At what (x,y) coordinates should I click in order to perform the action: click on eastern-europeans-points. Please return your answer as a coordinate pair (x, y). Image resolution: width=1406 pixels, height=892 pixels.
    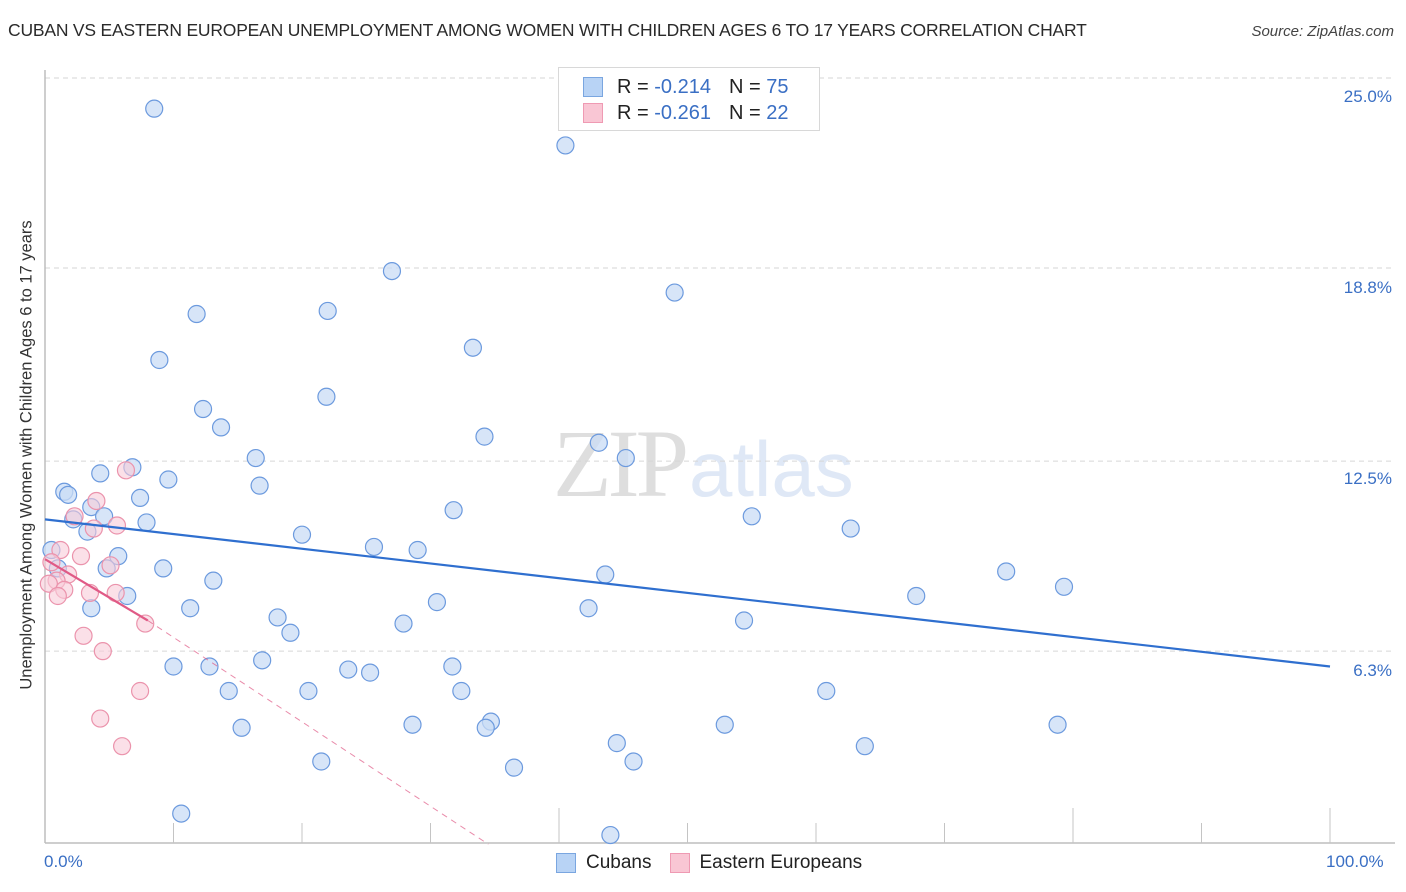
    Looking at the image, I should click on (97, 608).